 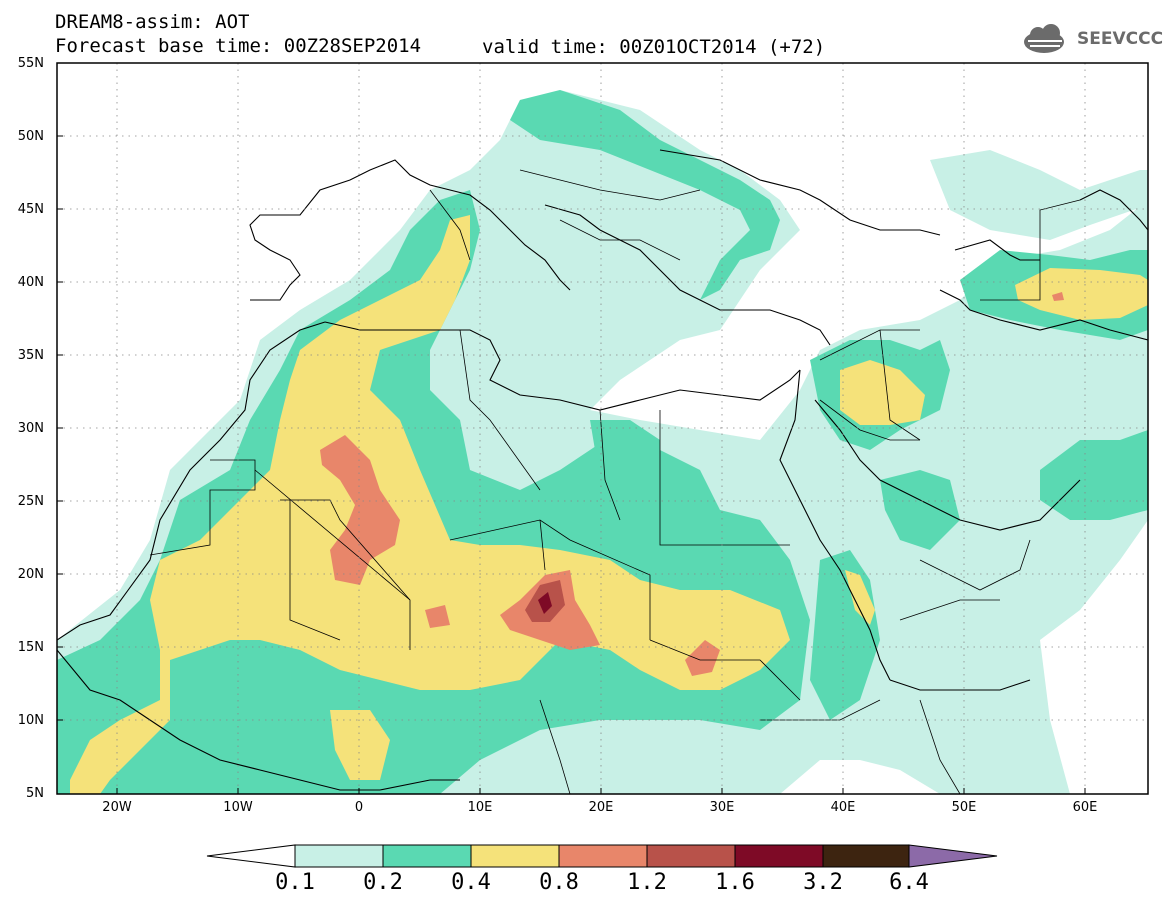 What do you see at coordinates (30, 136) in the screenshot?
I see `lat-label: 50N` at bounding box center [30, 136].